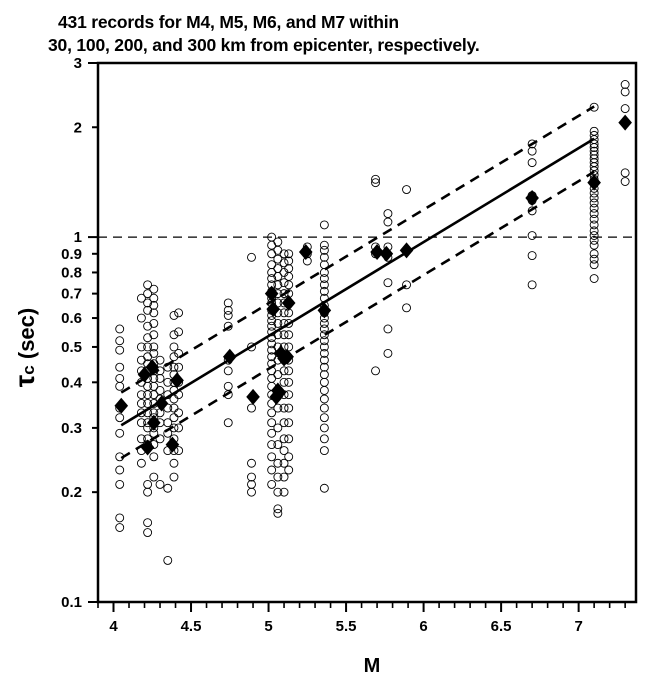 This screenshot has height=679, width=647. Describe the element at coordinates (501, 626) in the screenshot. I see `x-tick-label: 6.5` at that location.